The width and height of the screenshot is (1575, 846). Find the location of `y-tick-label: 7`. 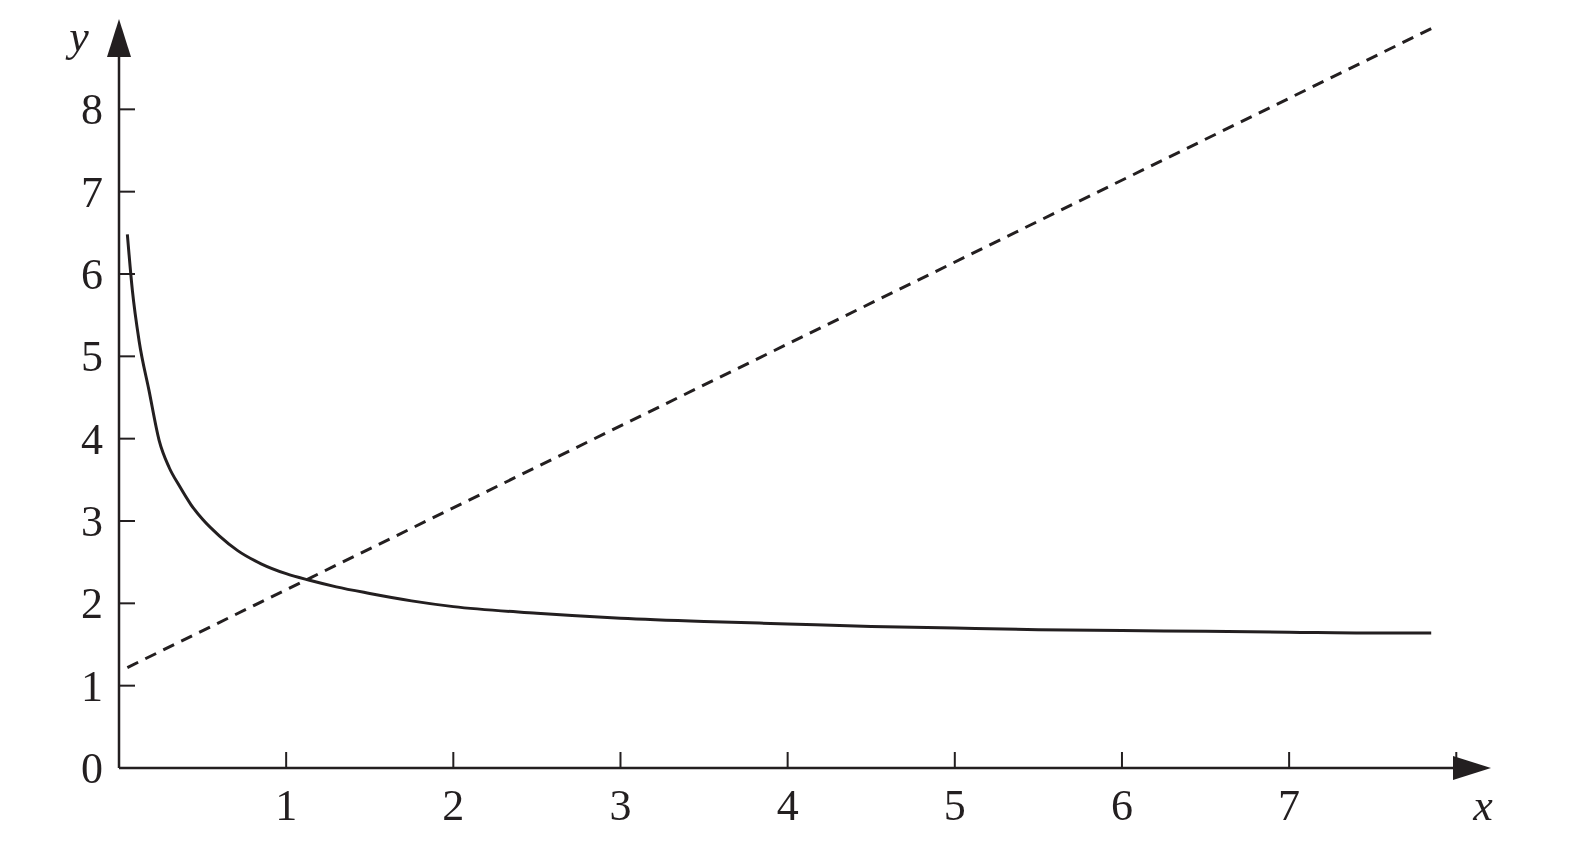

y-tick-label: 7 is located at coordinates (92, 192).